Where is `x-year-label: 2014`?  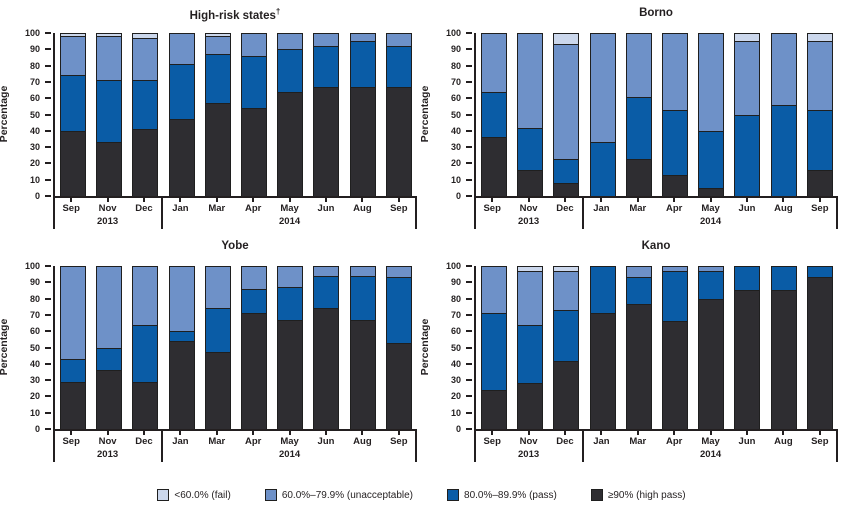
x-year-label: 2014 is located at coordinates (711, 221).